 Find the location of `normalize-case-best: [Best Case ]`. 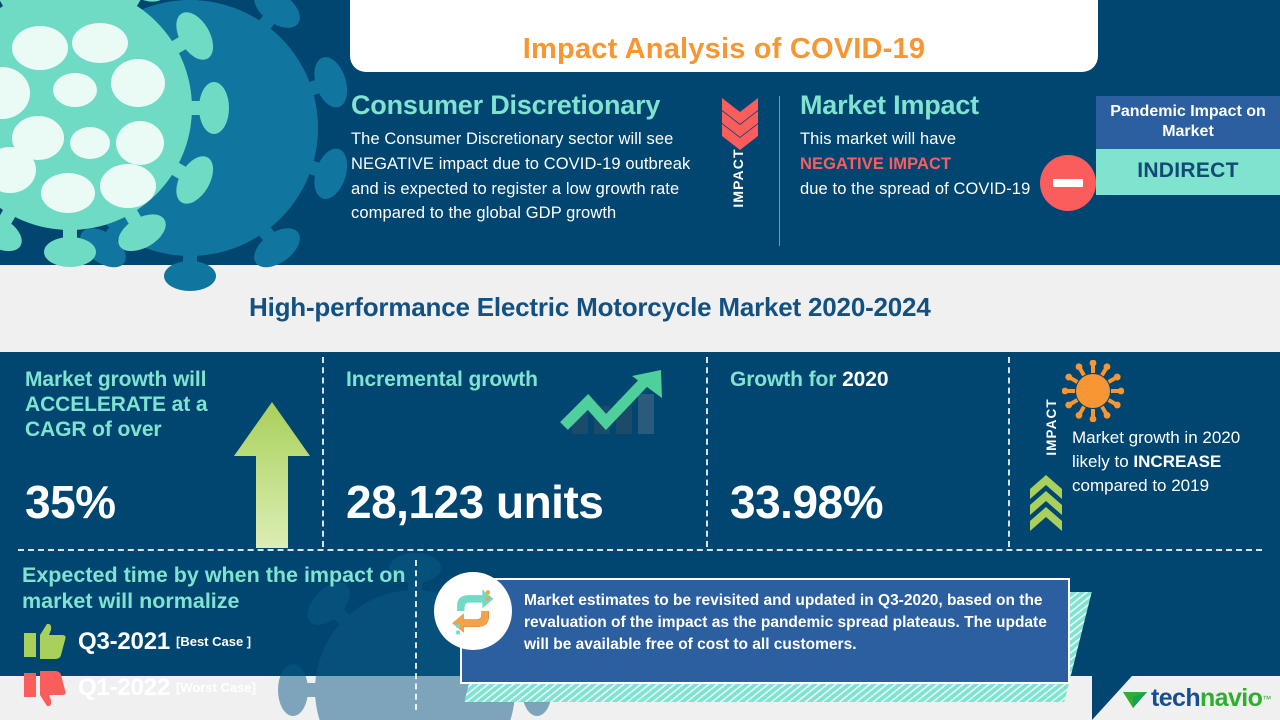

normalize-case-best: [Best Case ] is located at coordinates (214, 642).